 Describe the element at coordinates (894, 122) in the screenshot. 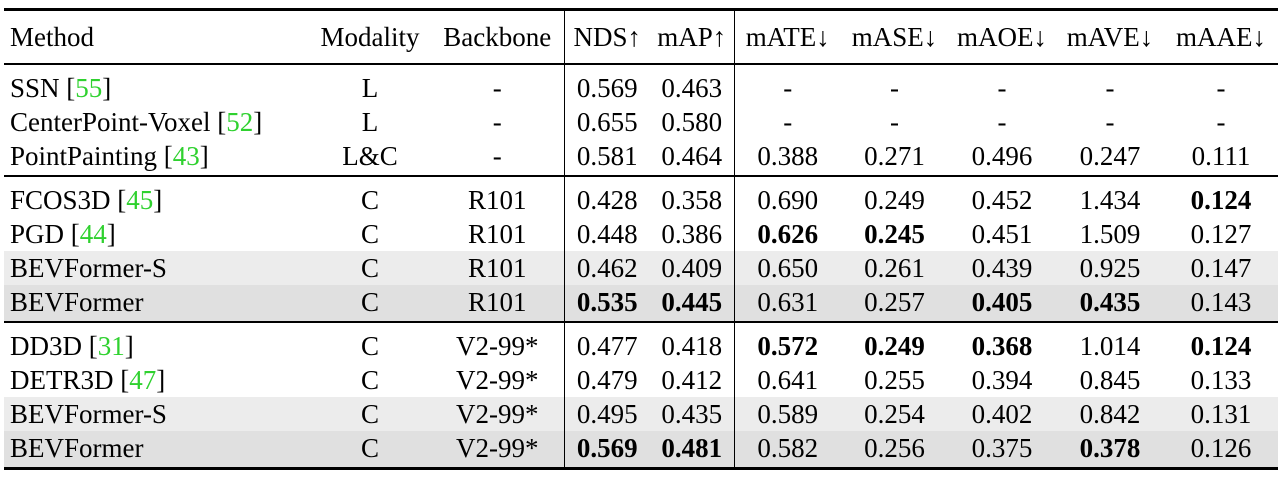

I see `mase-cell: -` at that location.